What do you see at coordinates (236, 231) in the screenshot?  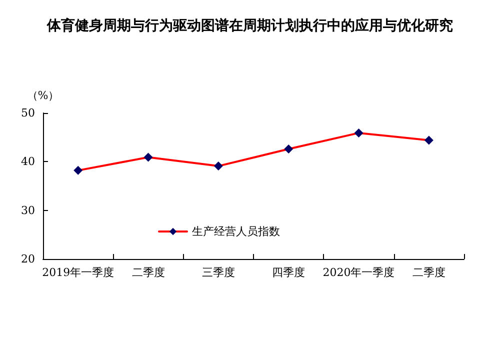 I see `legend-label: 生产经营人员指数` at bounding box center [236, 231].